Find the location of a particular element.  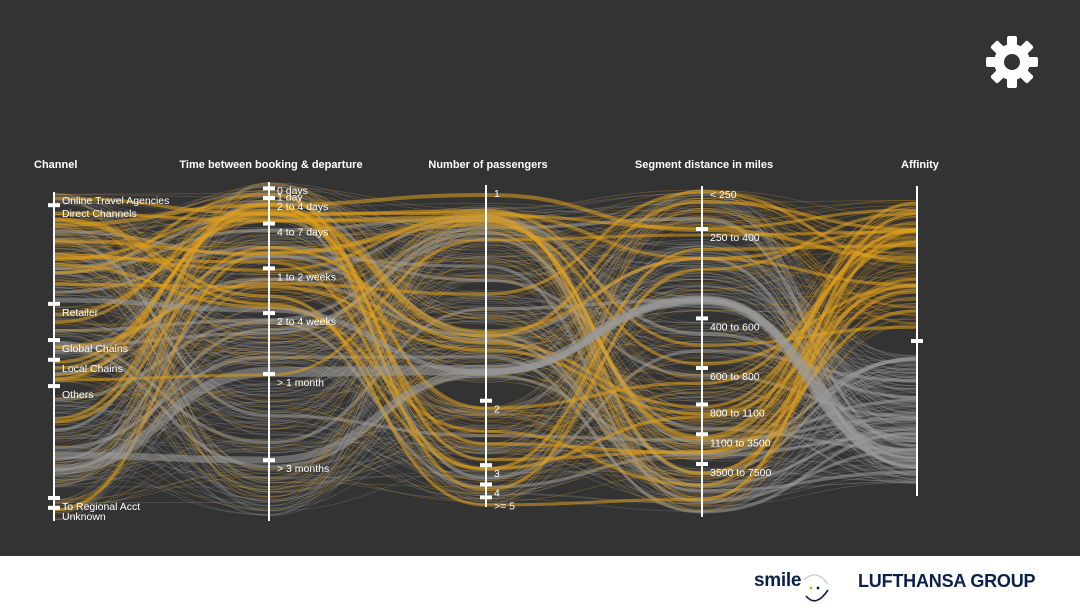

category-label: 1100 to 3500 is located at coordinates (740, 443).